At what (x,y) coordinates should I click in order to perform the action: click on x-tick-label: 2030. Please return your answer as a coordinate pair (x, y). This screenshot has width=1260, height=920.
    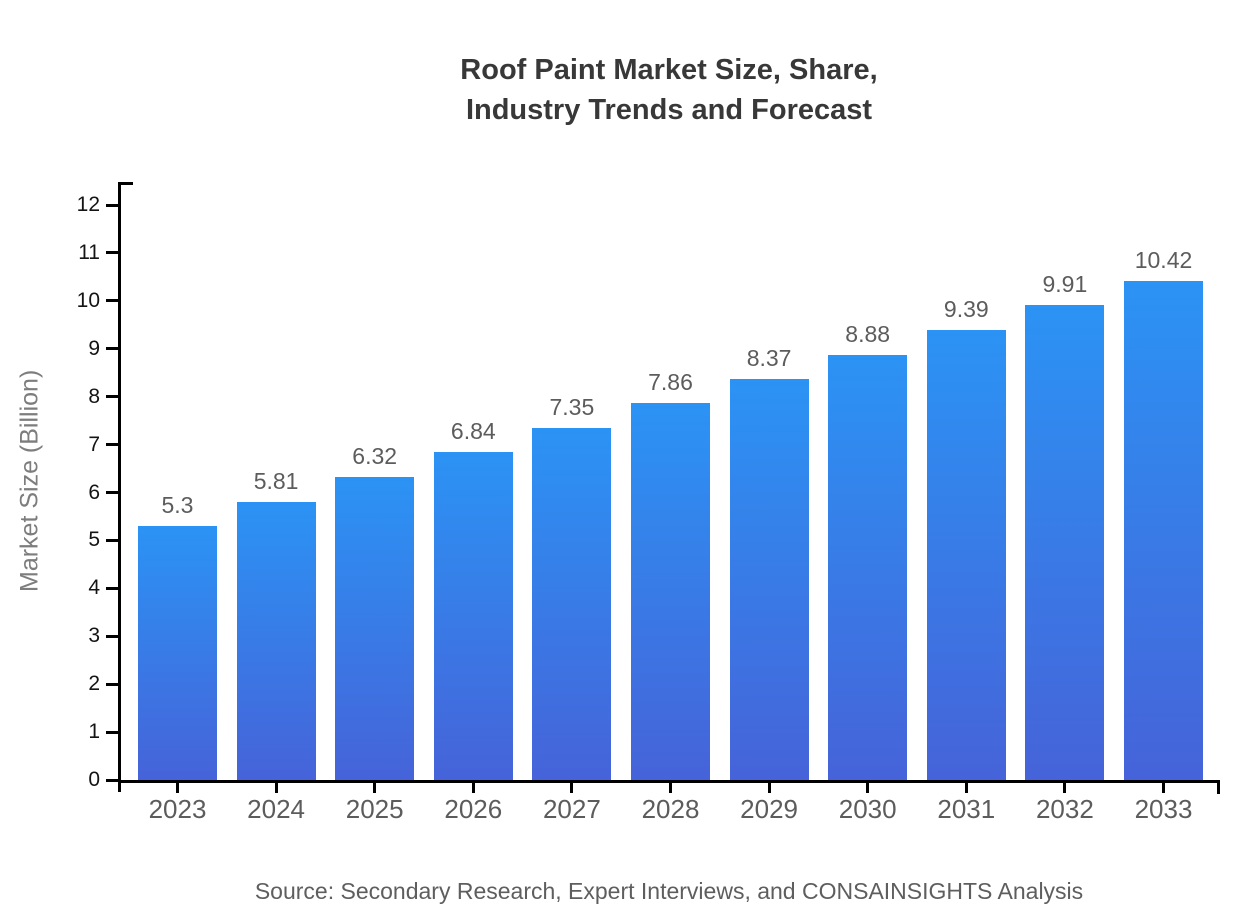
    Looking at the image, I should click on (867, 809).